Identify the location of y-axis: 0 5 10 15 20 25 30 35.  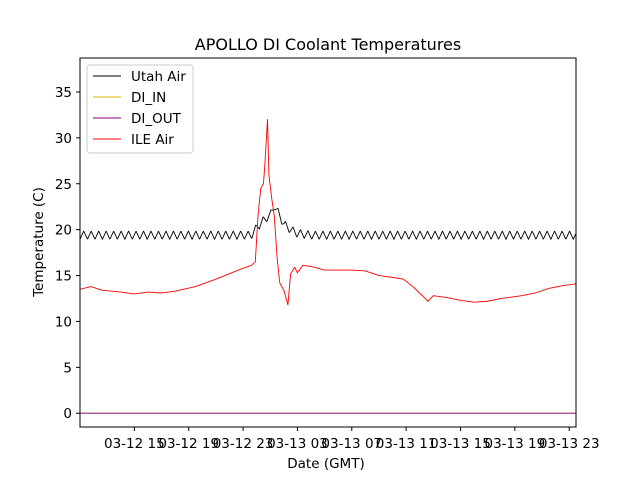
(67, 253).